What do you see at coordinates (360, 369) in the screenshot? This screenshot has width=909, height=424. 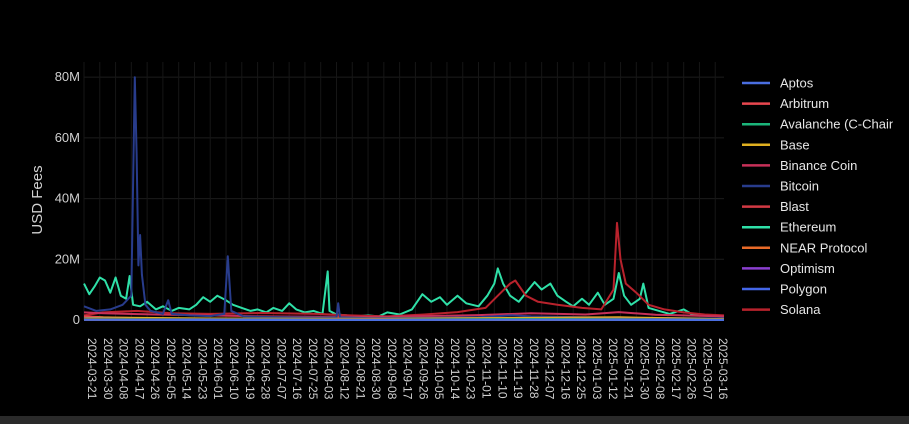 I see `x-tick-label: 2024-08-21` at bounding box center [360, 369].